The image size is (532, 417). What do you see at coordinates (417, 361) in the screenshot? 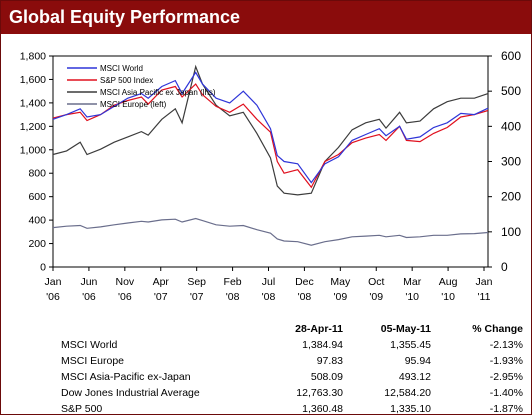
I see `value-05-may: 95.94` at bounding box center [417, 361].